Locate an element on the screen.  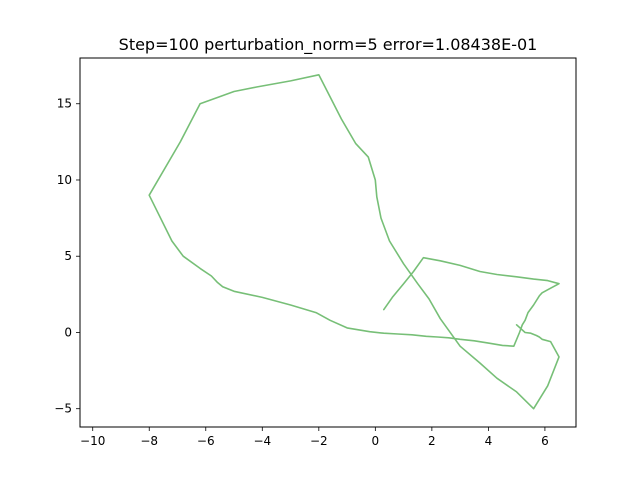
x-tick-label: −4 is located at coordinates (262, 441).